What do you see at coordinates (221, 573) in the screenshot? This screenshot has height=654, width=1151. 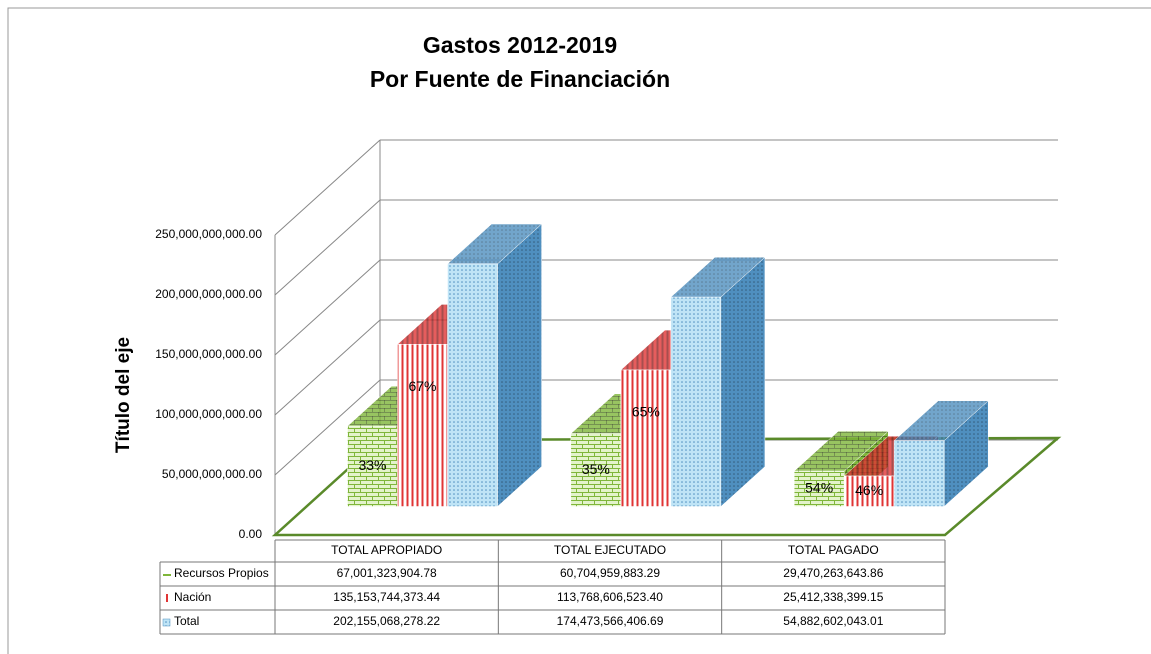 I see `legend-label: Recursos Propios` at bounding box center [221, 573].